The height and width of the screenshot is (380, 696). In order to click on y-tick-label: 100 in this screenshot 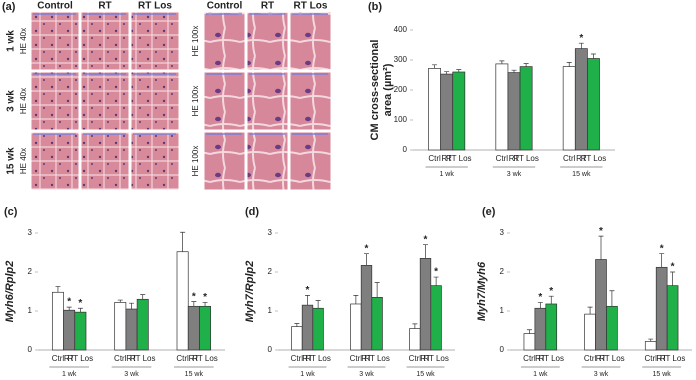, I will do `click(401, 119)`.